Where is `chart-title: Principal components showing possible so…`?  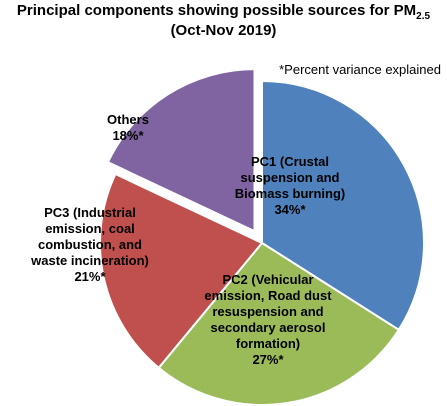 chart-title: Principal components showing possible so… is located at coordinates (216, 10).